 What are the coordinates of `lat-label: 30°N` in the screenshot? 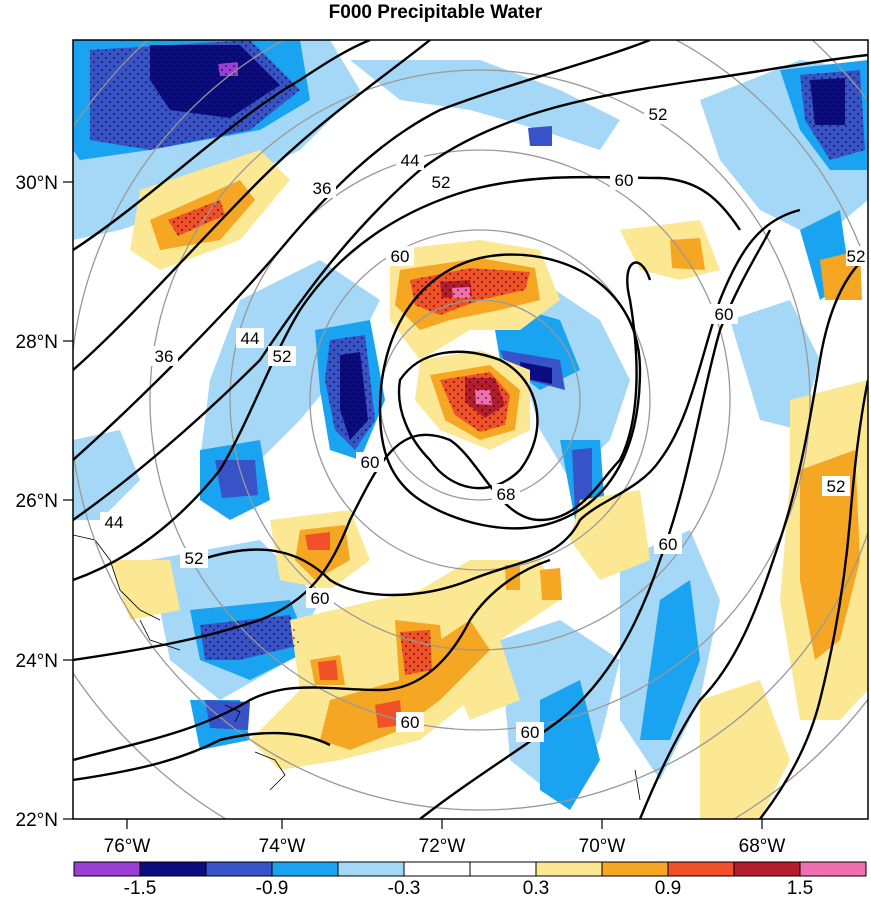 It's located at (37, 183).